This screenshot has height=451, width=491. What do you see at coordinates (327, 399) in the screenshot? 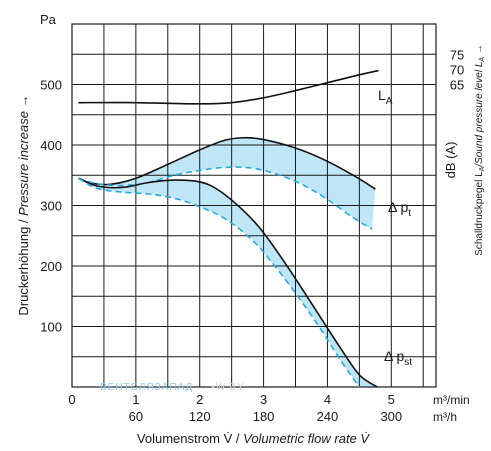
I see `x-tick-top-4: 4` at bounding box center [327, 399].